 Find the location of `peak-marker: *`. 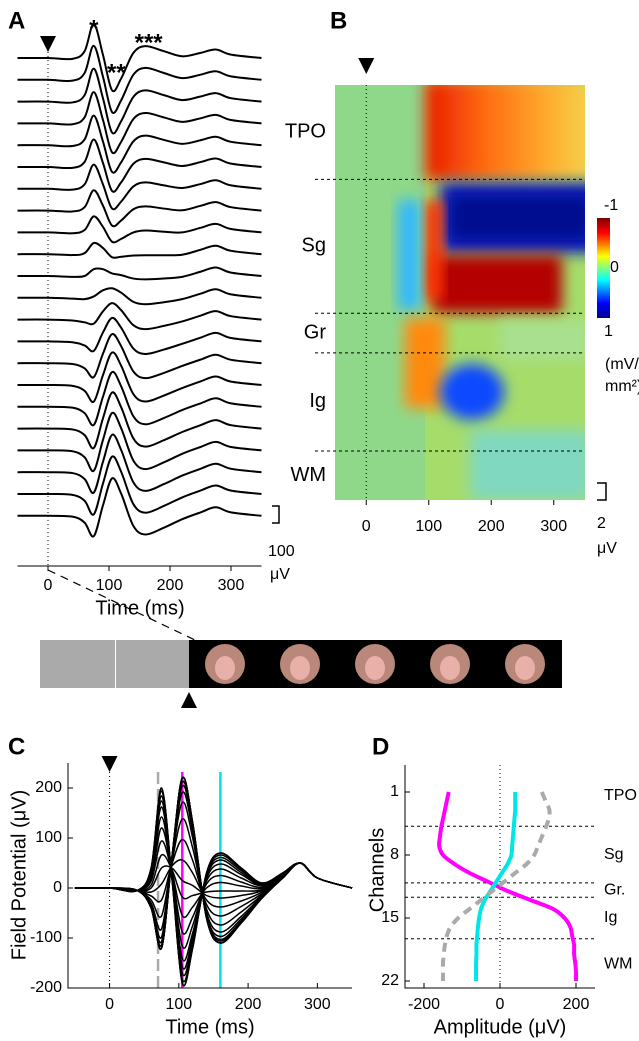

peak-marker: * is located at coordinates (94, 28).